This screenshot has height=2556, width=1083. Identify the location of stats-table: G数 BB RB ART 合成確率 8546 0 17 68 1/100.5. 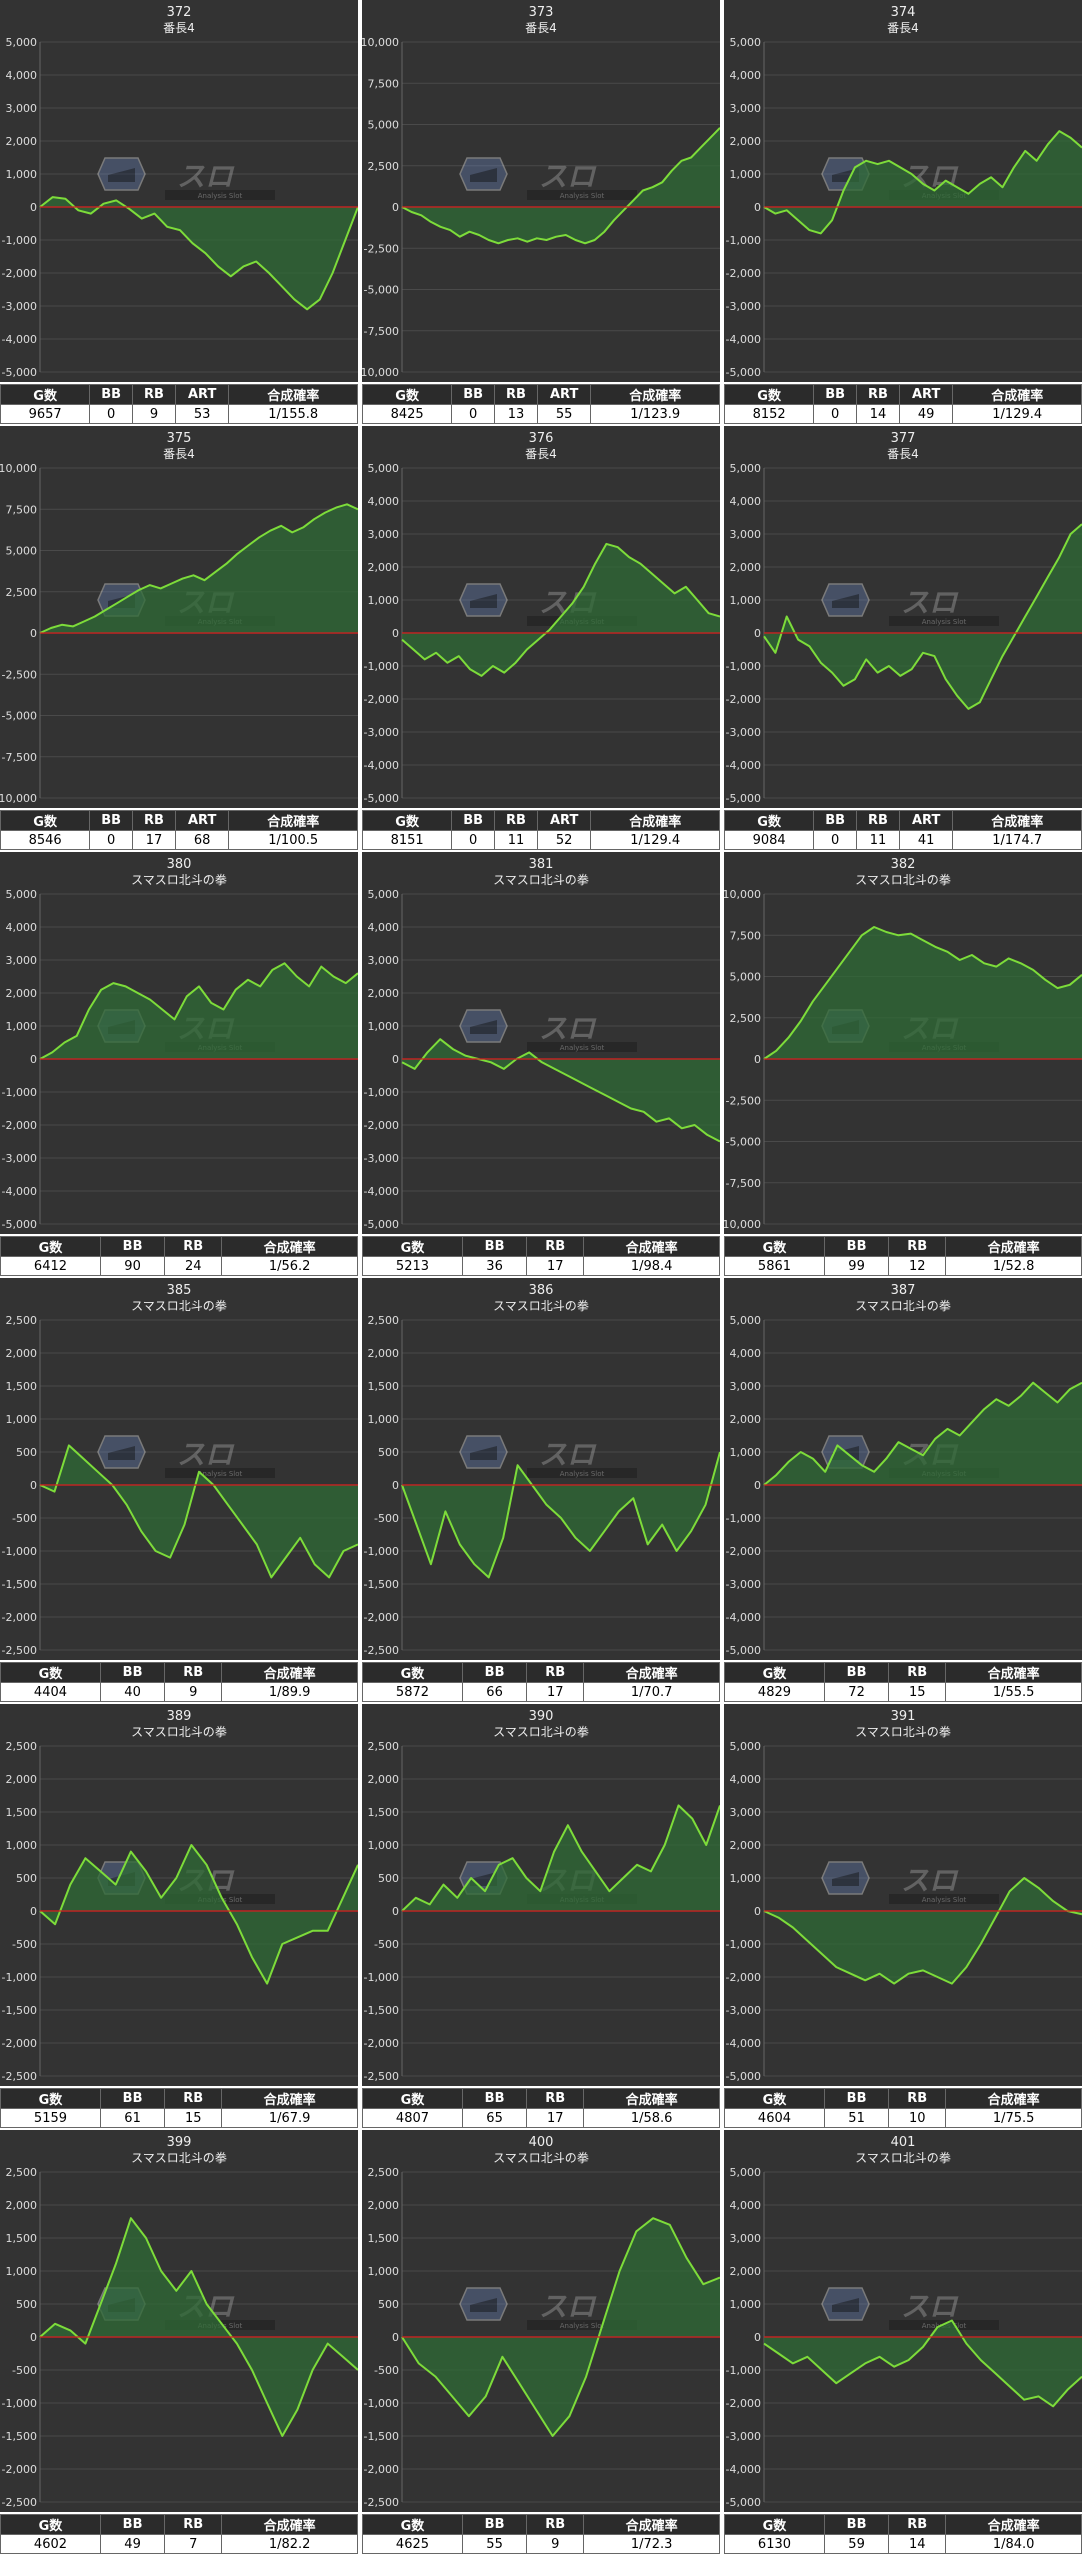
(179, 830).